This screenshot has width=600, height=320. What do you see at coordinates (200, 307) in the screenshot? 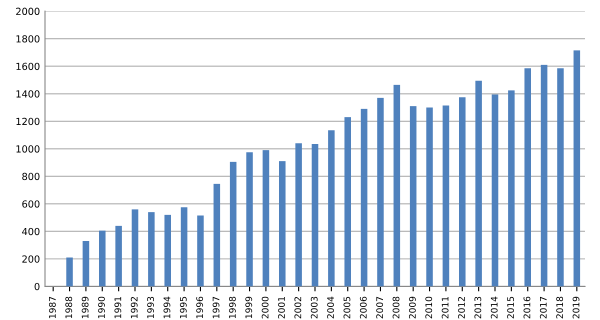
I see `x-tick-label: 1996` at bounding box center [200, 307].